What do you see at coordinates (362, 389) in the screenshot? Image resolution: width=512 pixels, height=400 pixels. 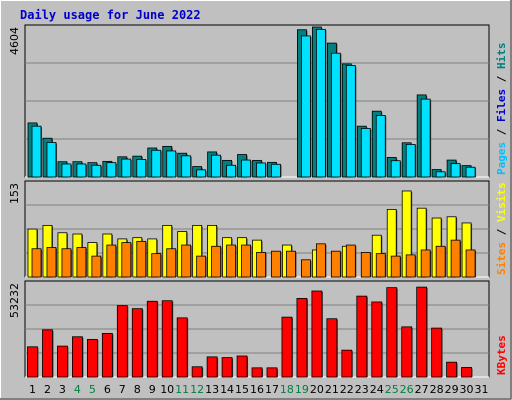 I see `x-tick-day-23: 23` at bounding box center [362, 389].